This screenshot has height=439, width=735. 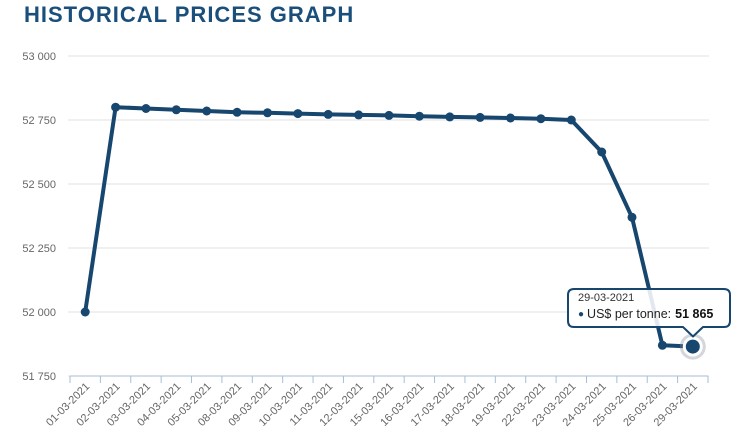 I want to click on y-axis-label: 52 750, so click(x=39, y=121).